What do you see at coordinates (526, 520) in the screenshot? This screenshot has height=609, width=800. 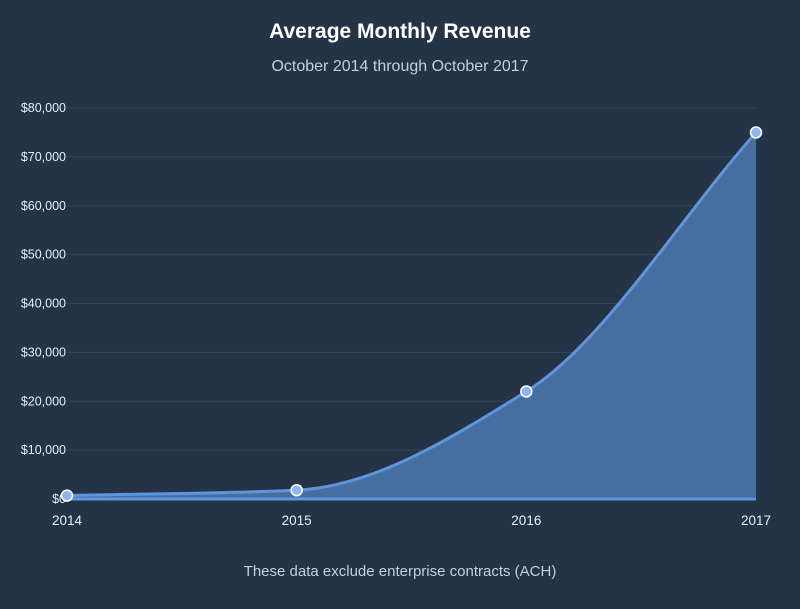 I see `x-tick-label: 2016` at bounding box center [526, 520].